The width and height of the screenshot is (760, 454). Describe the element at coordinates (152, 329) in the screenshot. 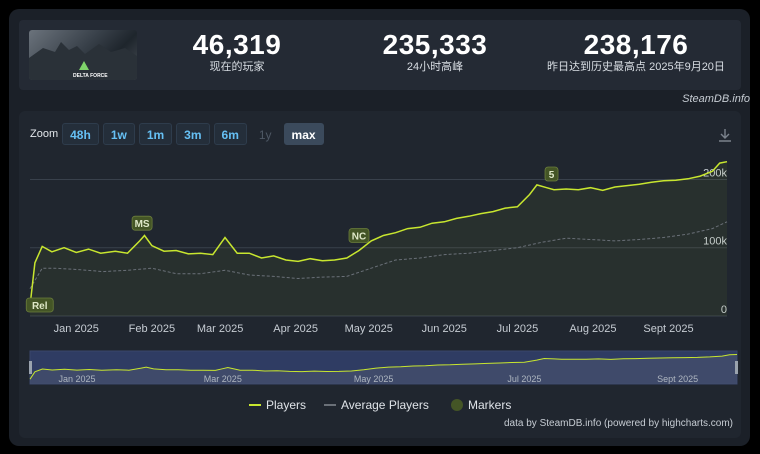

I see `x-tick-label: Feb 2025` at that location.